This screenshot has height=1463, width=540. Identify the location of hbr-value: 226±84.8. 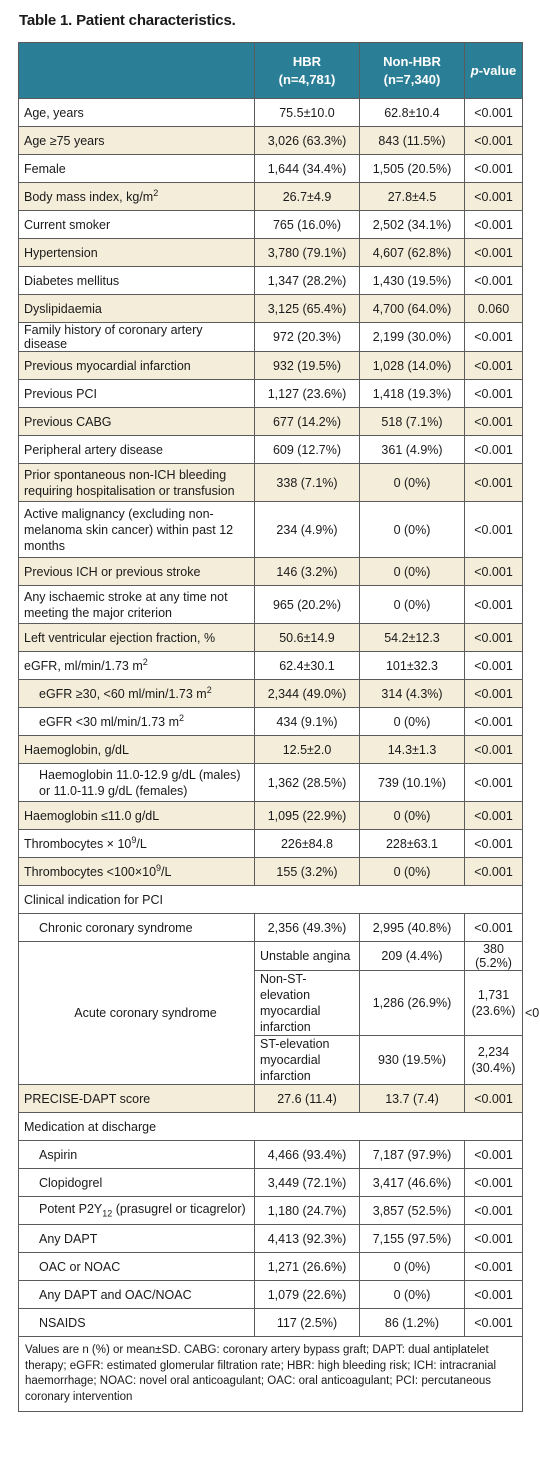
(307, 843).